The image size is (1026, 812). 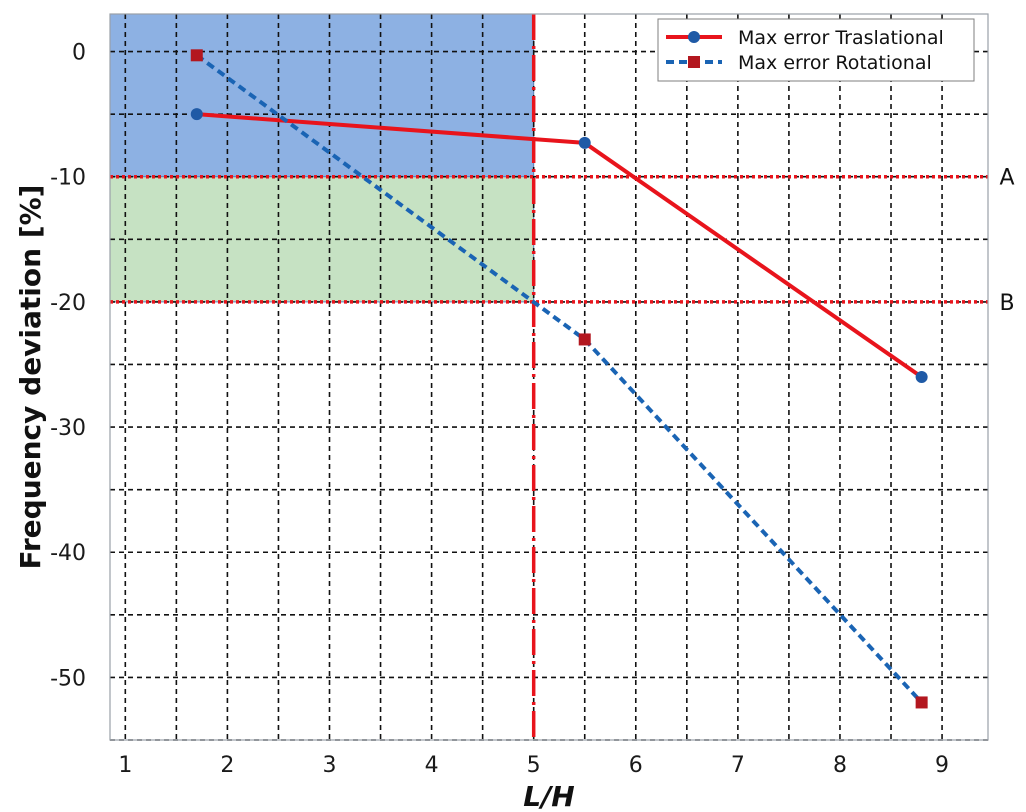 I want to click on x-tick-label: 5, so click(x=534, y=765).